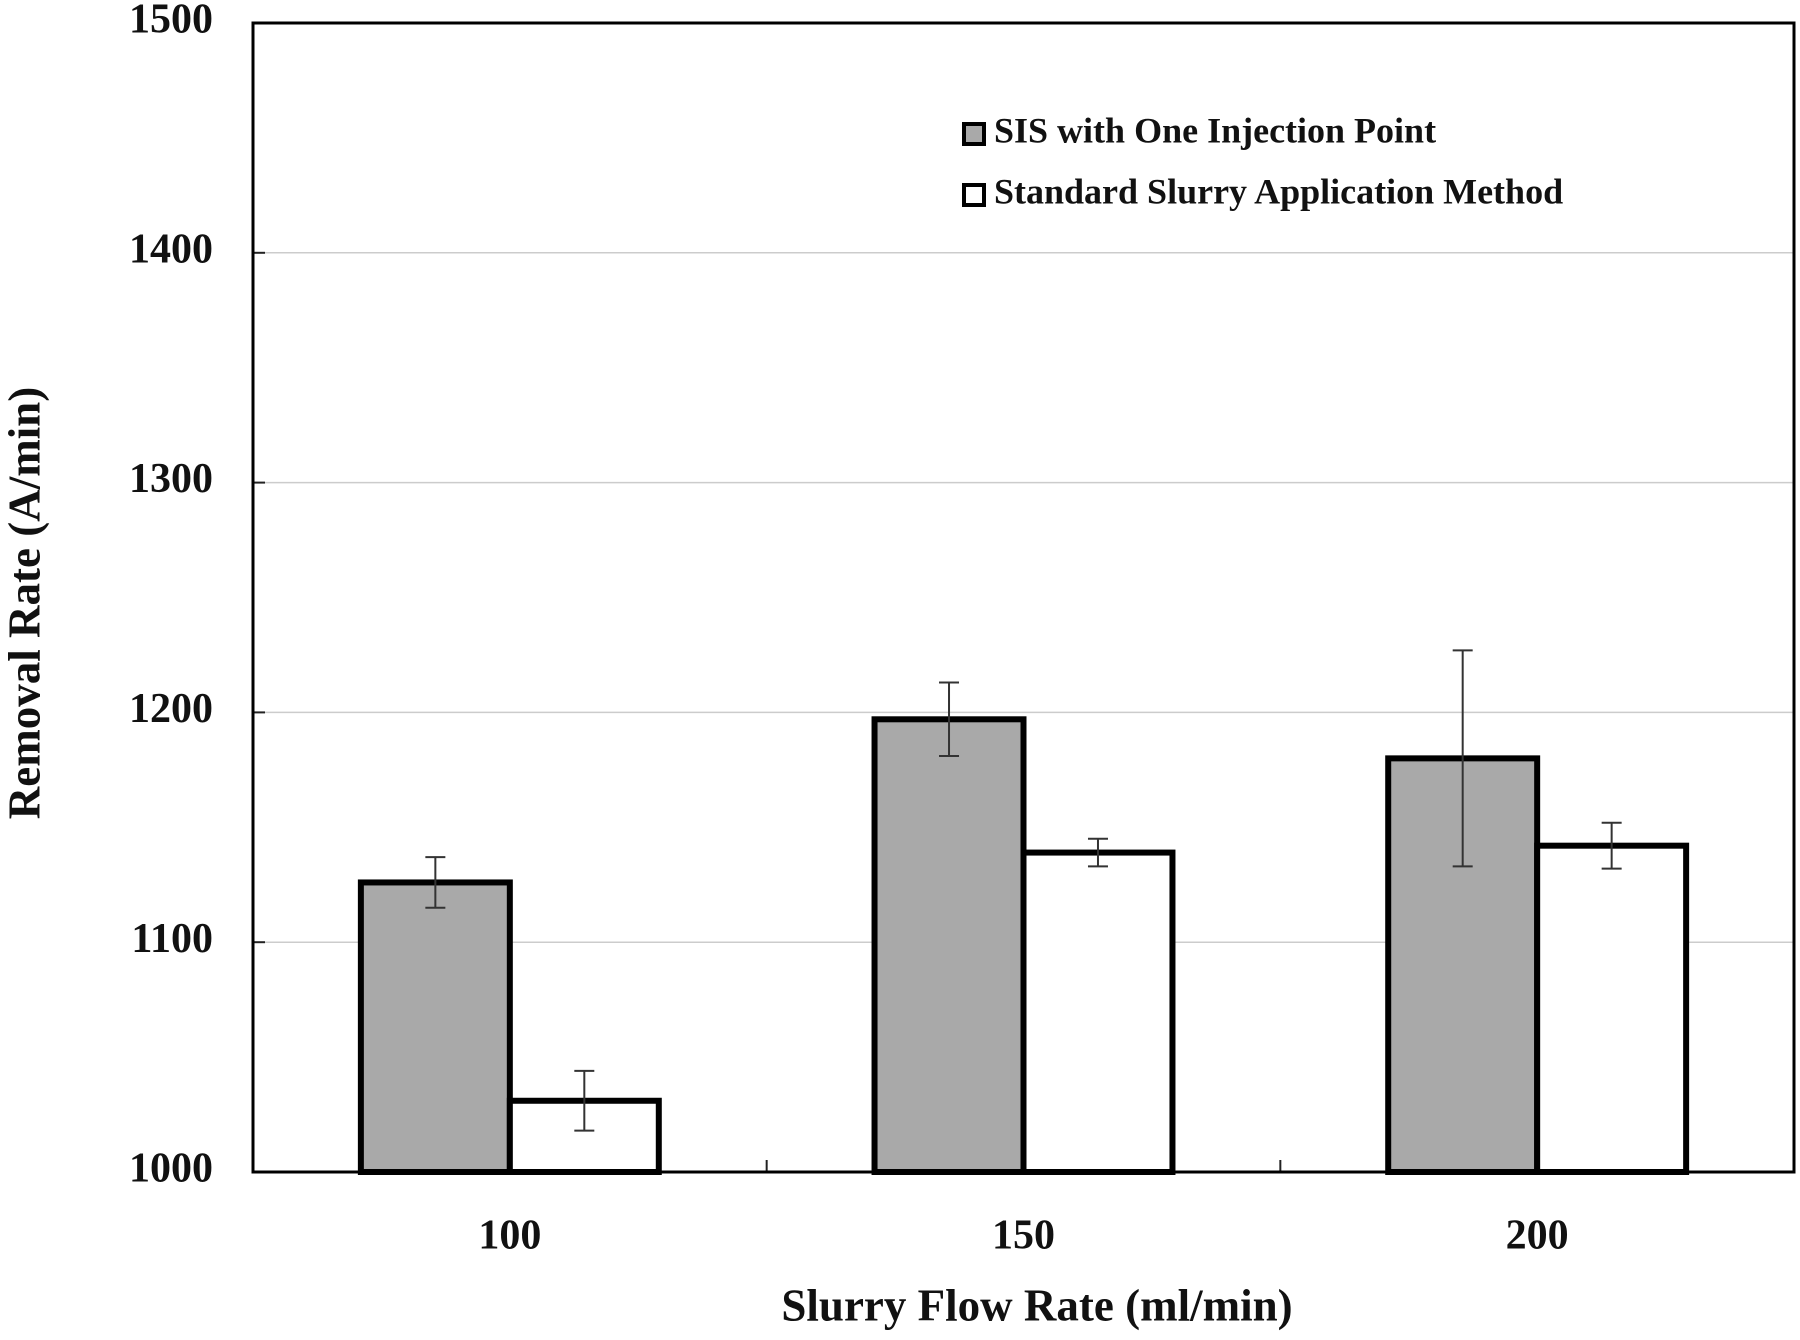  Describe the element at coordinates (1278, 191) in the screenshot. I see `legend-label: Standard Slurry Application Method` at that location.